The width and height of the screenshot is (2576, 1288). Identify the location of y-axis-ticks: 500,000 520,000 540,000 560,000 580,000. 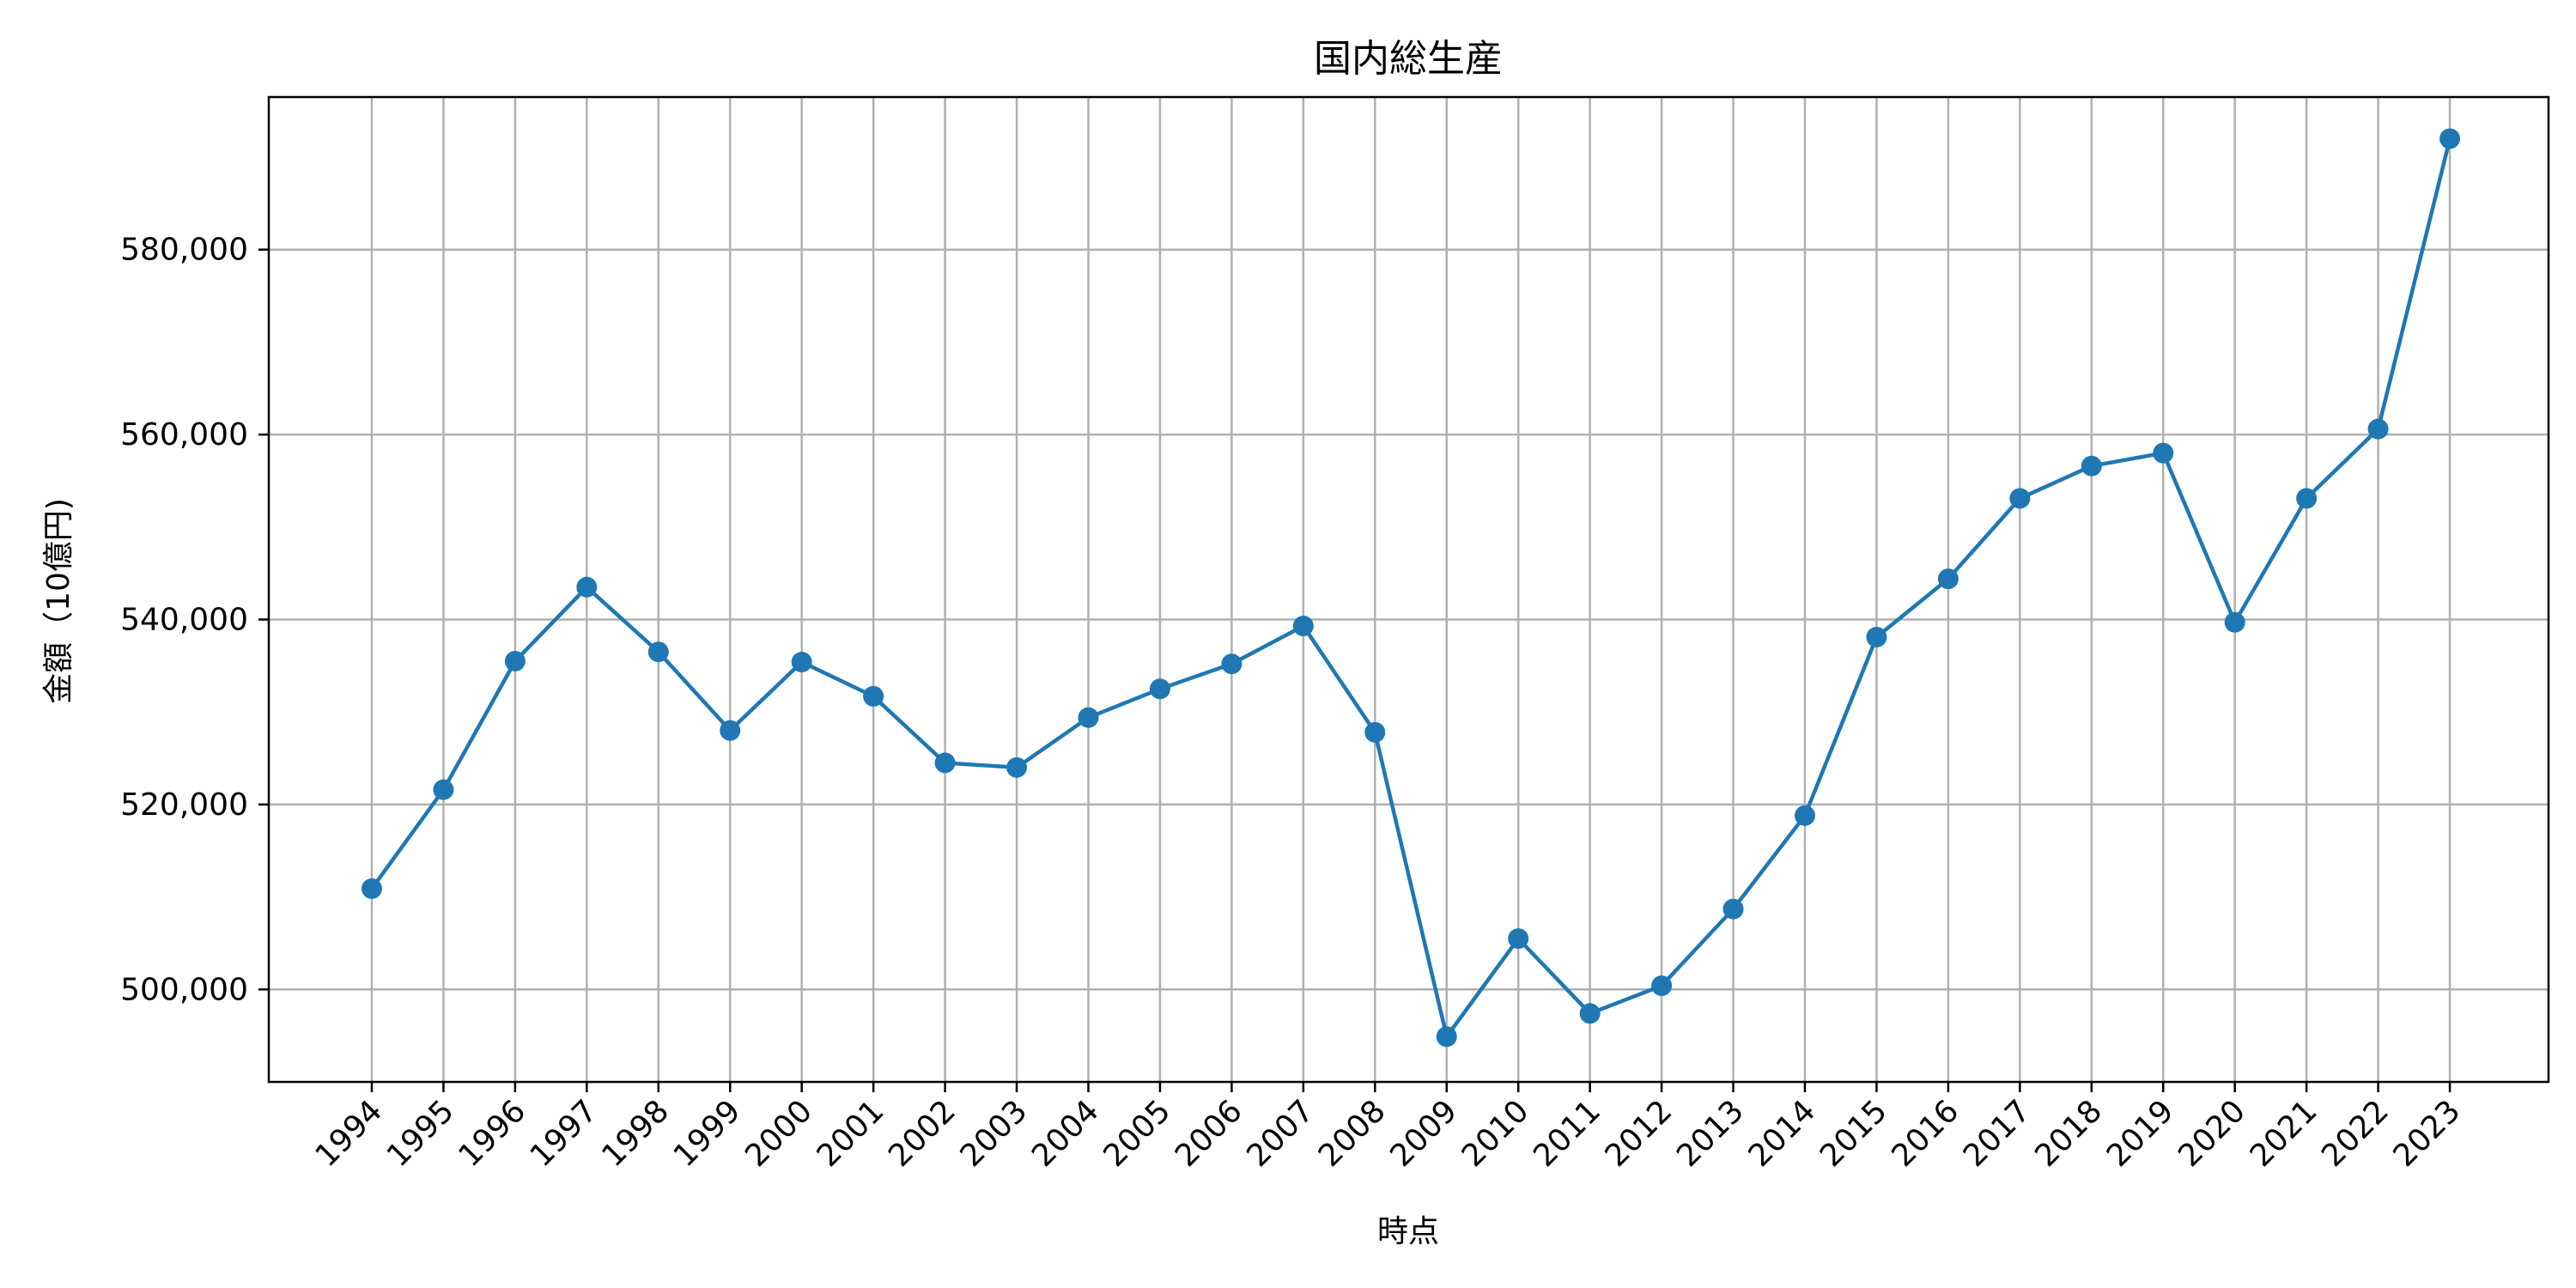
(194, 620).